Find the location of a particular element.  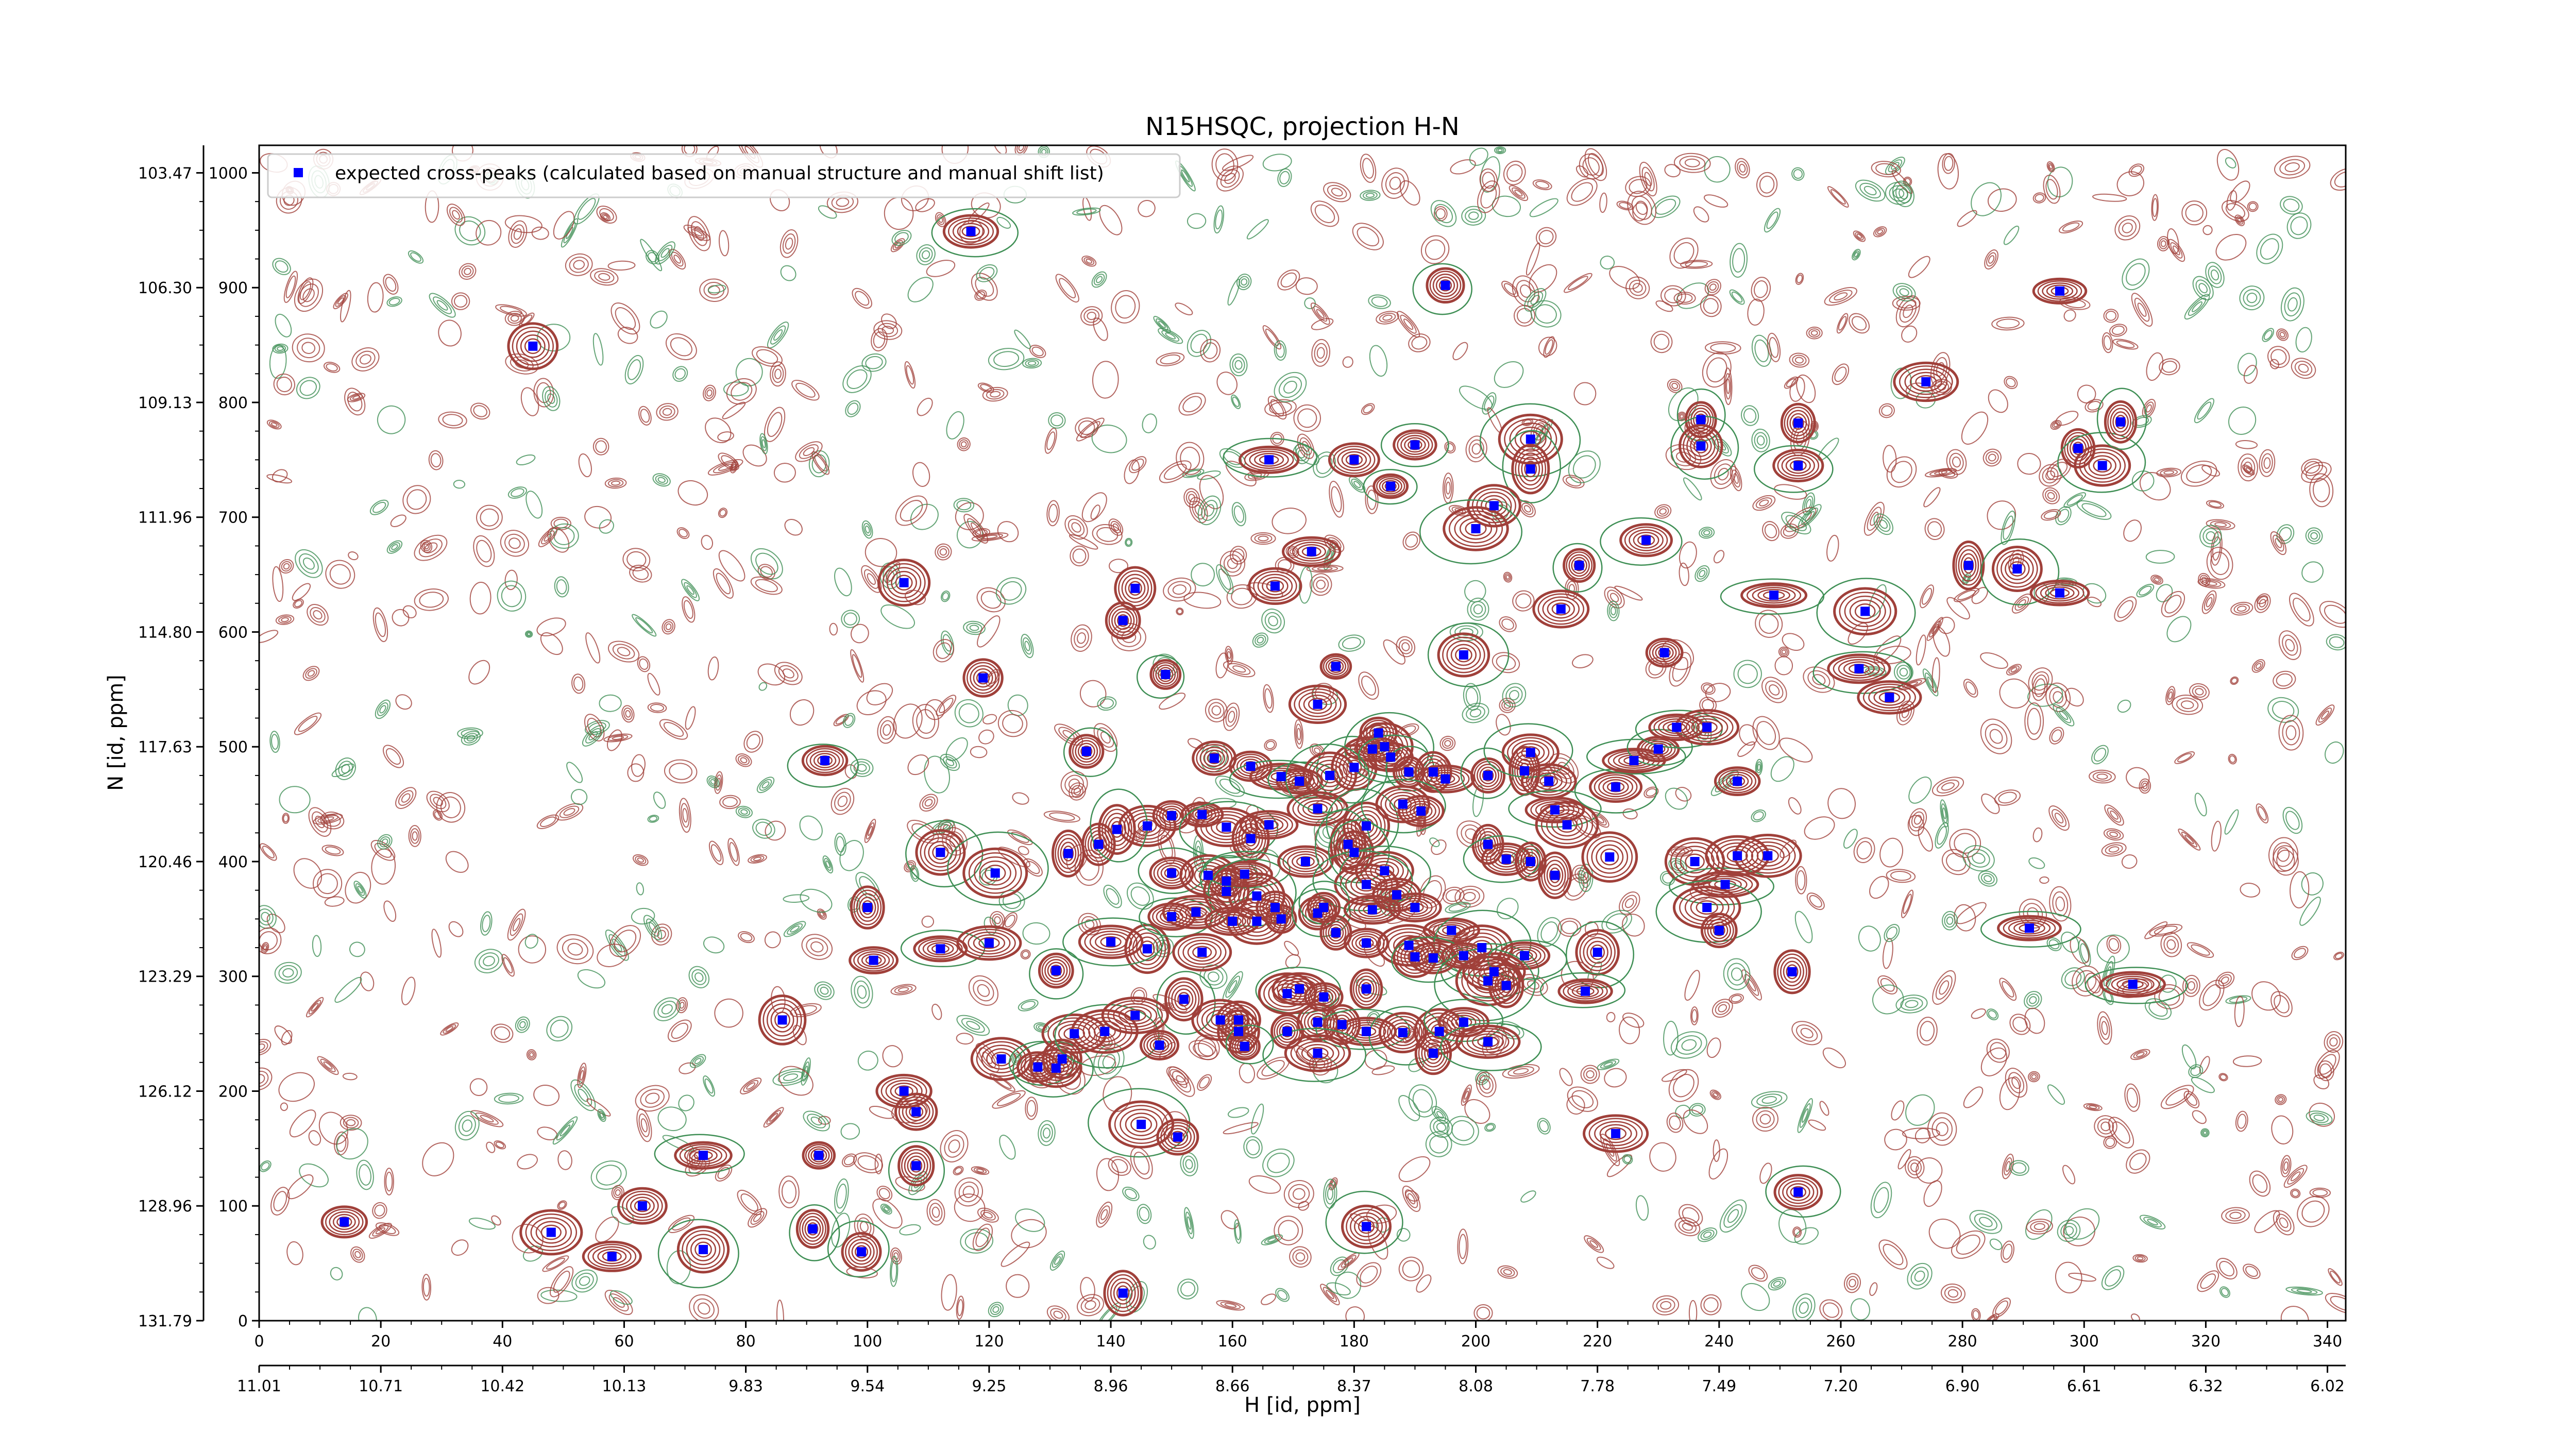

x-tick-label: 340 is located at coordinates (2327, 1342).